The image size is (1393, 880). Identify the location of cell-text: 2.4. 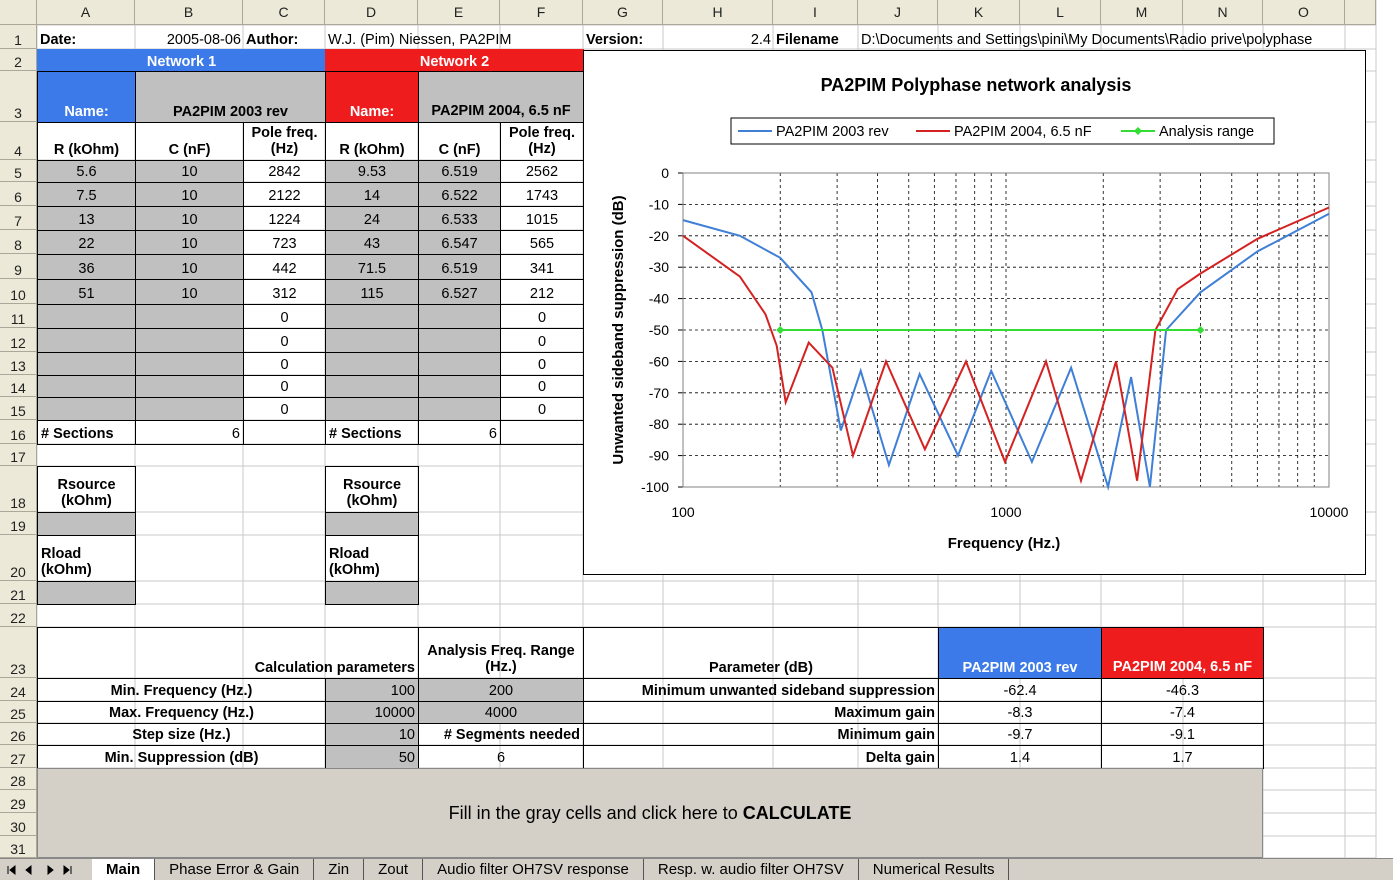
(760, 40).